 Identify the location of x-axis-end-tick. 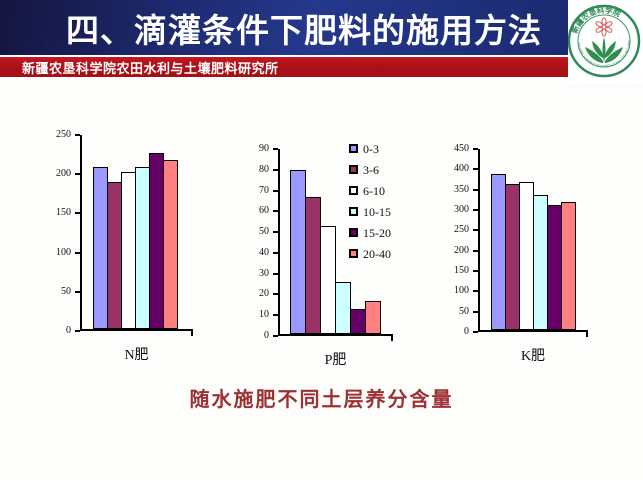
(392, 338).